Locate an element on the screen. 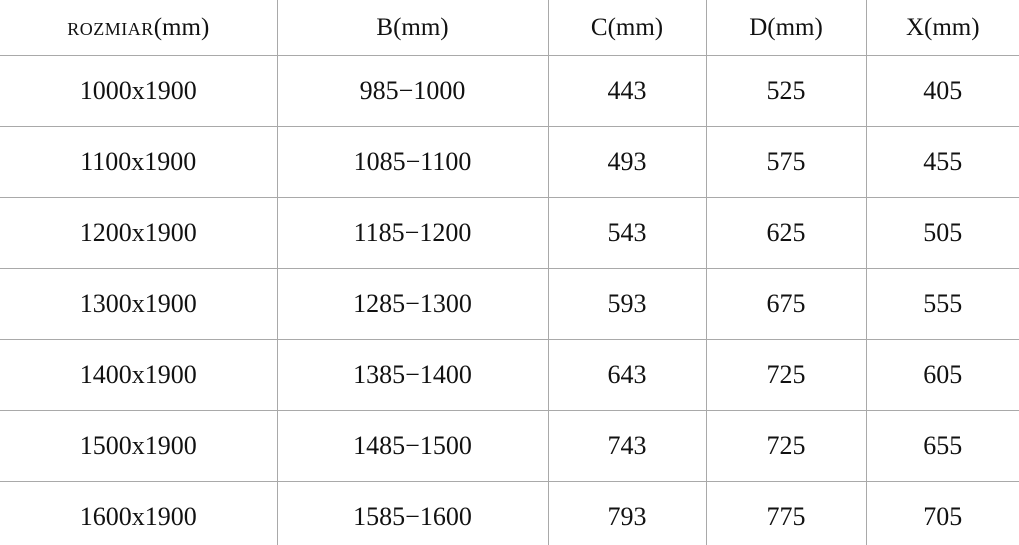 The height and width of the screenshot is (545, 1019). table-row: 1000x1900 985−1000 443 525 405 is located at coordinates (509, 91).